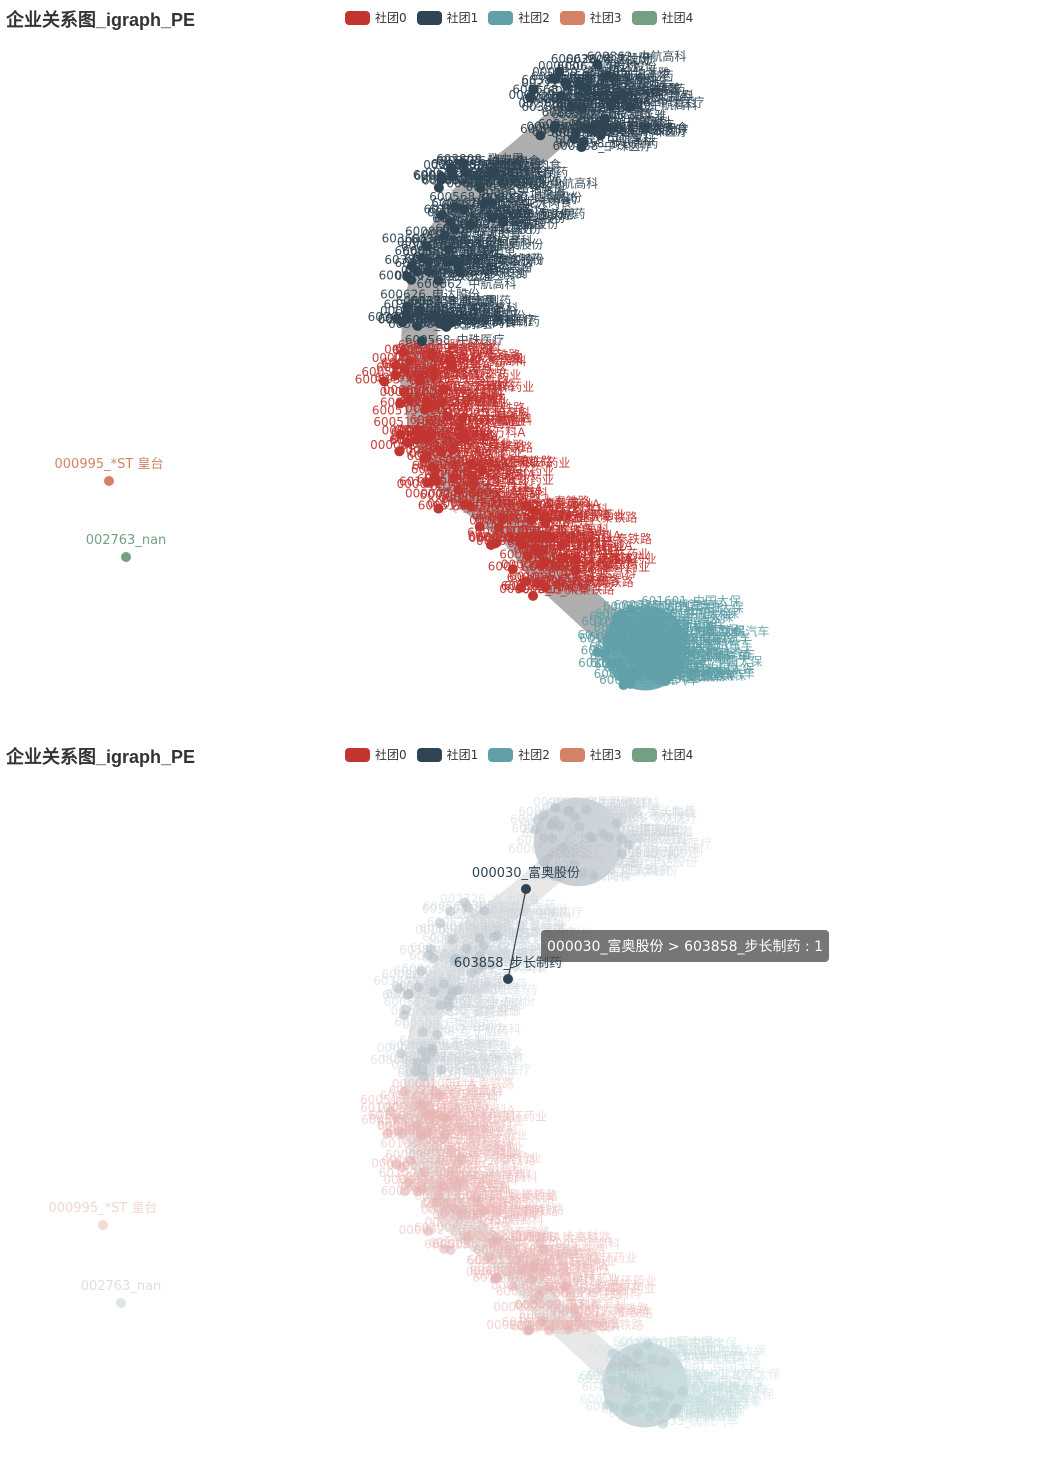 The image size is (1042, 1474). Describe the element at coordinates (519, 754) in the screenshot. I see `legend-item-community-2: 社团2` at that location.